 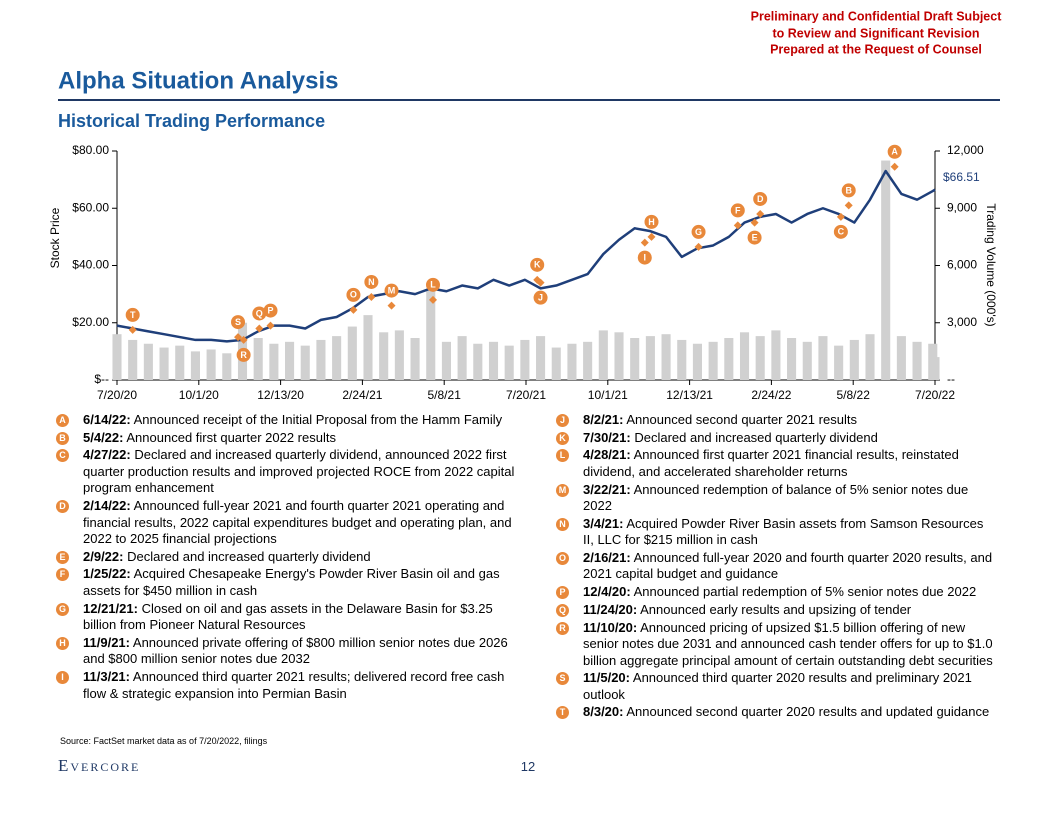 I want to click on y-tick-label: $20.00, so click(x=90, y=322).